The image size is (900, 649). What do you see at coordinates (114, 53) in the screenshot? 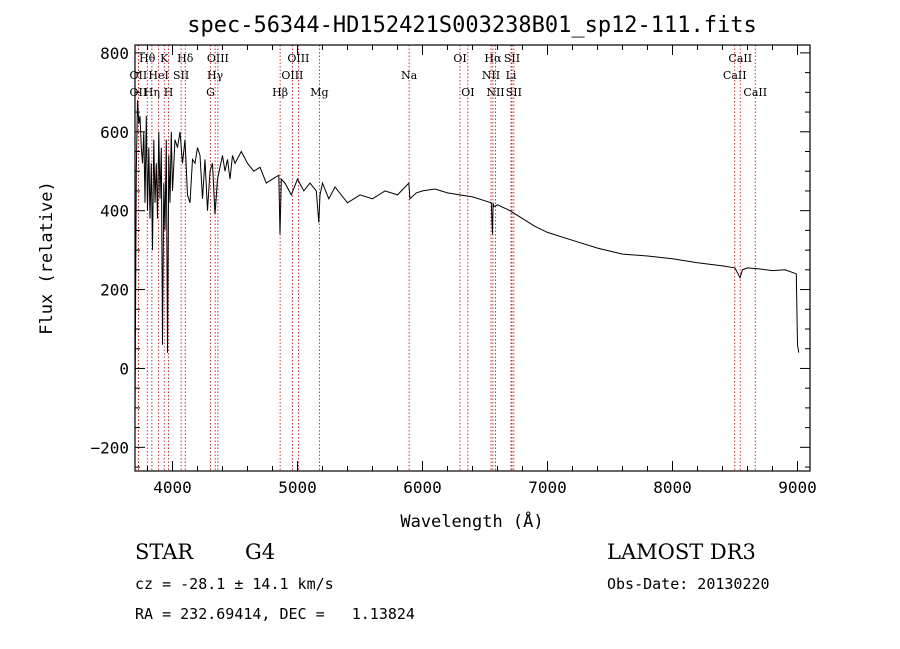
I see `y-tick-label: 800` at bounding box center [114, 53].